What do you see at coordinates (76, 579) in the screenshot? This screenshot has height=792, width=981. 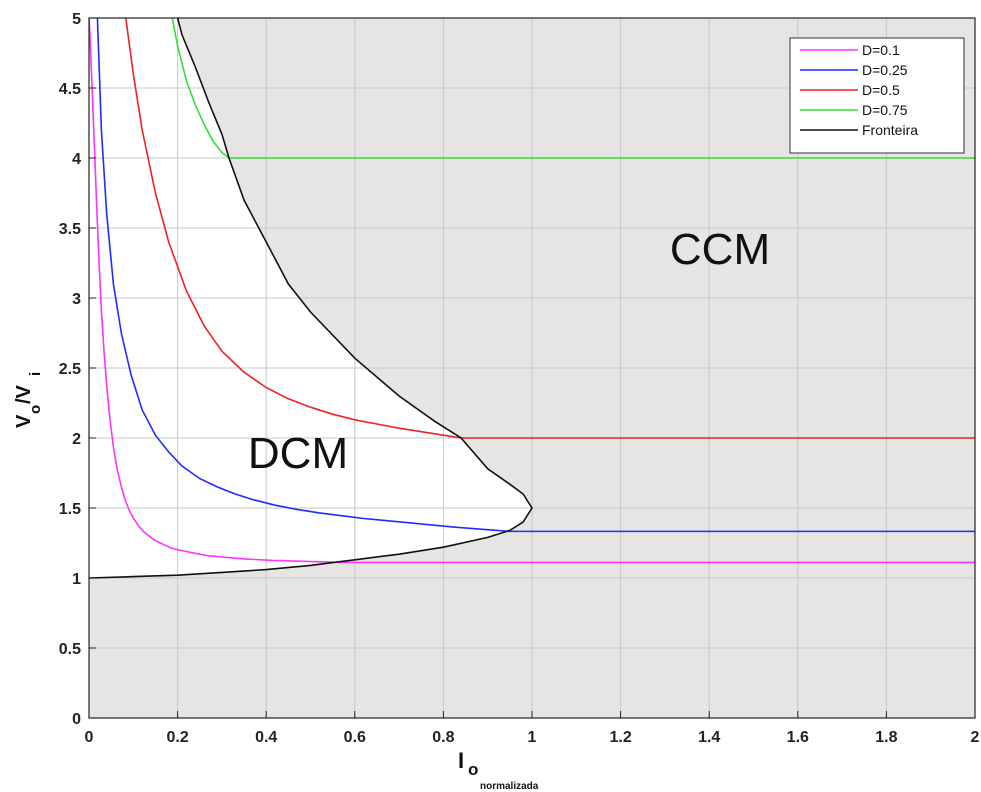 I see `y-tick-label: 1` at bounding box center [76, 579].